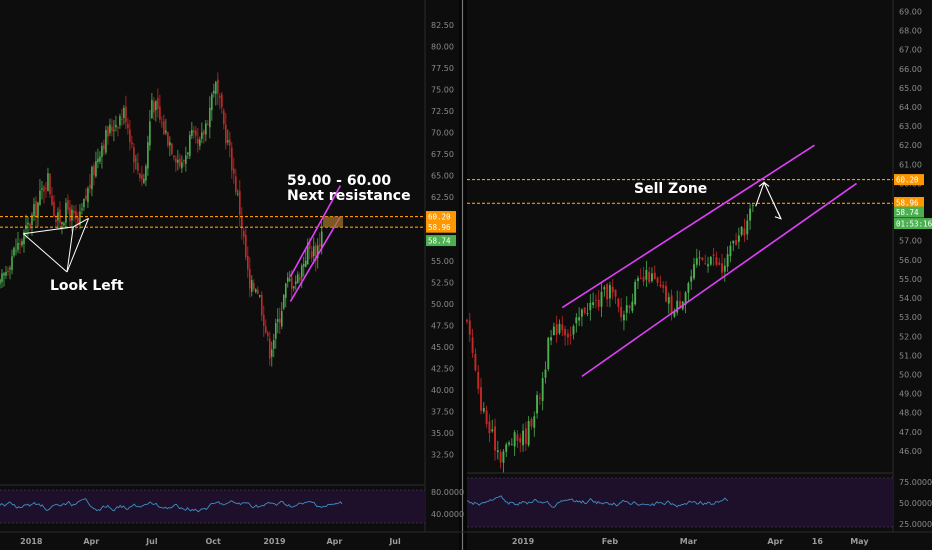 The image size is (932, 550). I want to click on right-chart-y-tick-label: 46.00, so click(910, 451).